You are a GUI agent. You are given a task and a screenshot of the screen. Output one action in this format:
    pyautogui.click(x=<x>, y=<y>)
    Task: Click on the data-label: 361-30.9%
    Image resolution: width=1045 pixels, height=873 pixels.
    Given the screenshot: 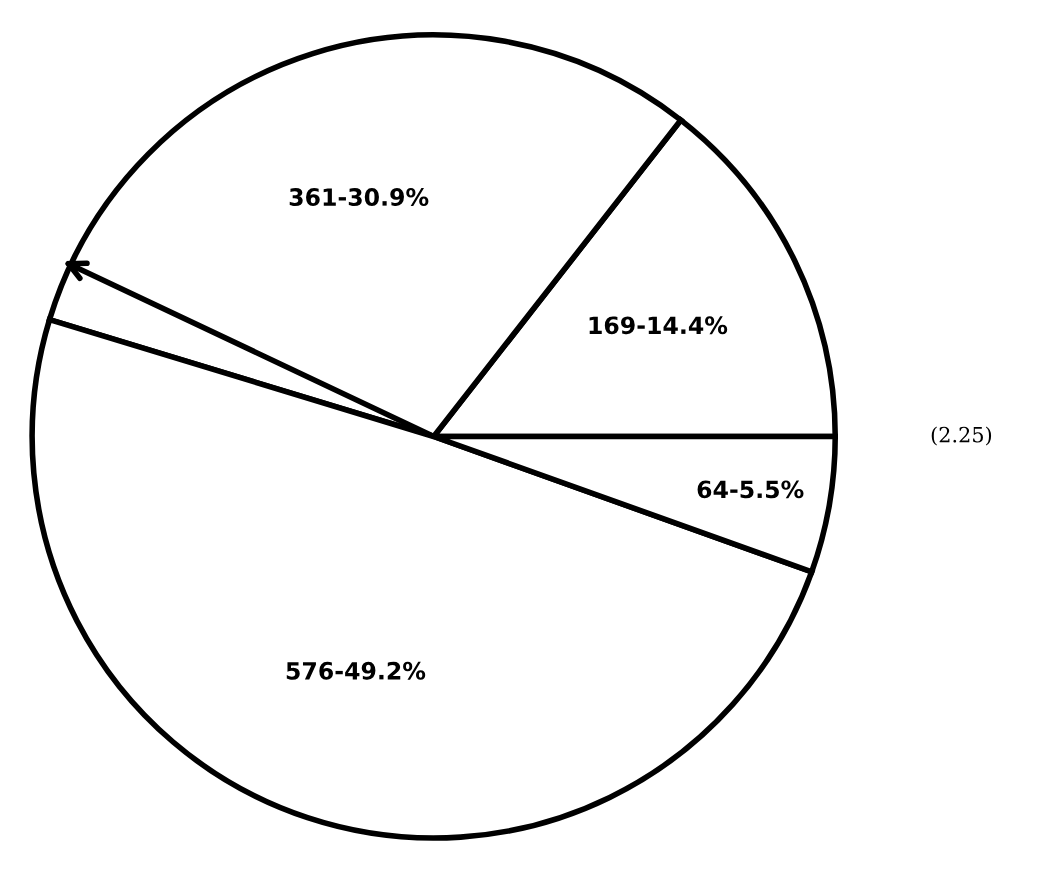 What is the action you would take?
    pyautogui.click(x=359, y=197)
    